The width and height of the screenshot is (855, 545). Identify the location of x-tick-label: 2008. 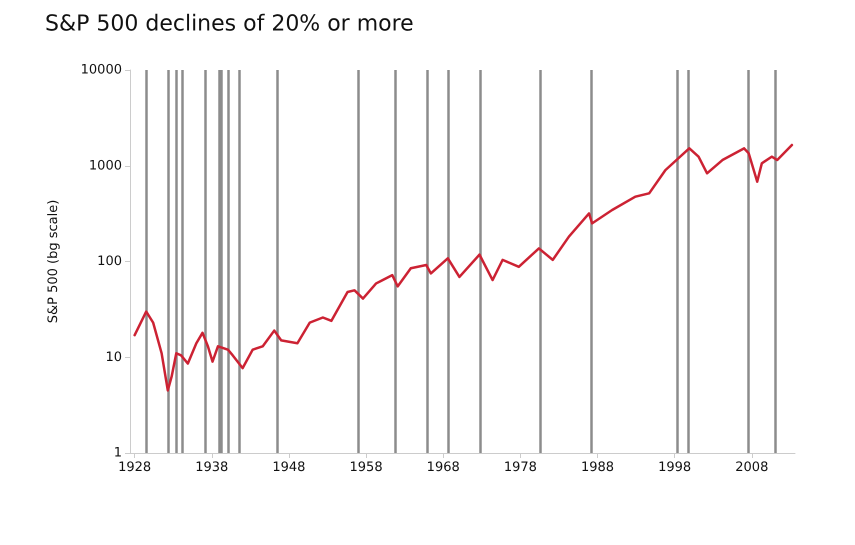
(751, 467).